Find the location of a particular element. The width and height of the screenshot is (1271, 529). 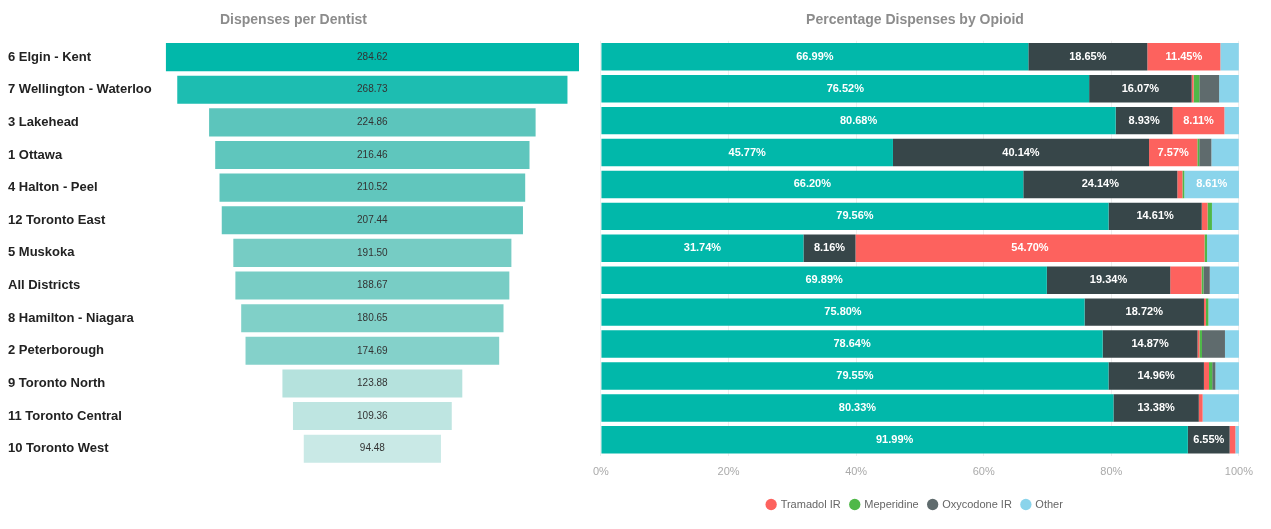

x-tick-label: 60% is located at coordinates (983, 471).